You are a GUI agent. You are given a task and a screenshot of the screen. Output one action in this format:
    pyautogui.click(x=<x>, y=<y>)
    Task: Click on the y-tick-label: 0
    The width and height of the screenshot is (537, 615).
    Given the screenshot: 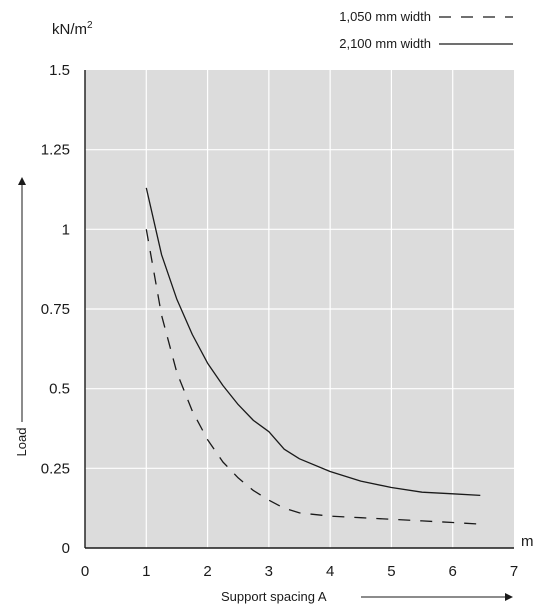 What is the action you would take?
    pyautogui.click(x=66, y=548)
    